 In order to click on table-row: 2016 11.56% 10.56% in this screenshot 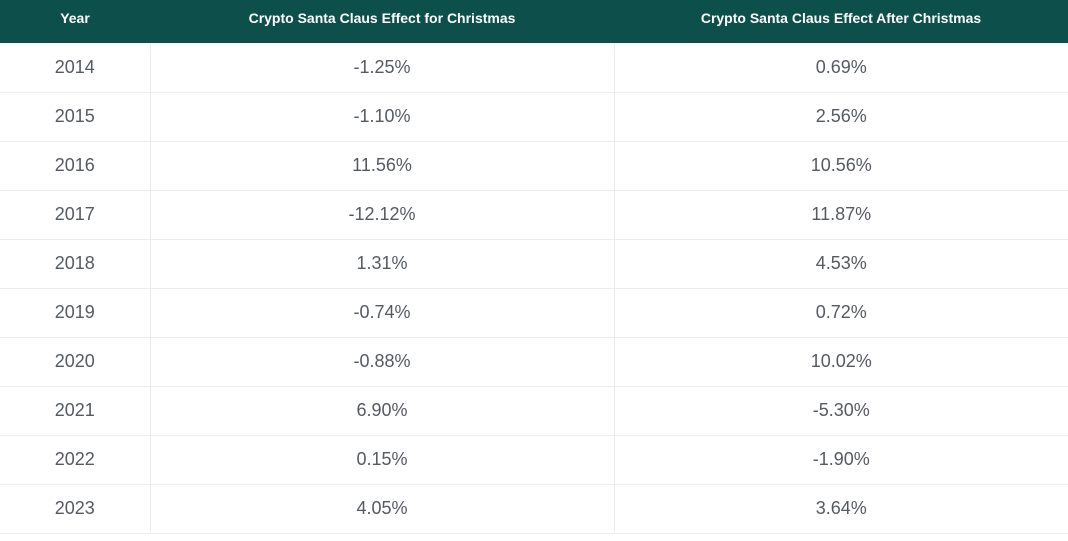, I will do `click(534, 166)`.